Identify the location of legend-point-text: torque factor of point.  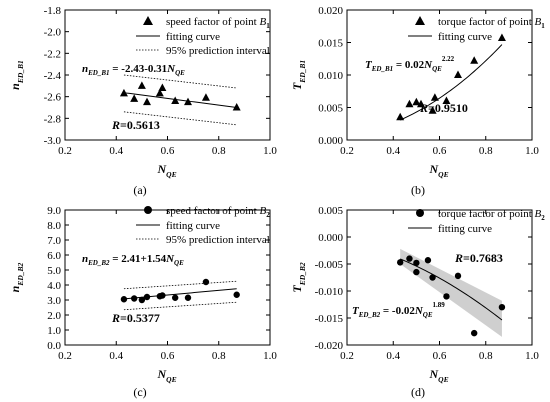
(486, 214).